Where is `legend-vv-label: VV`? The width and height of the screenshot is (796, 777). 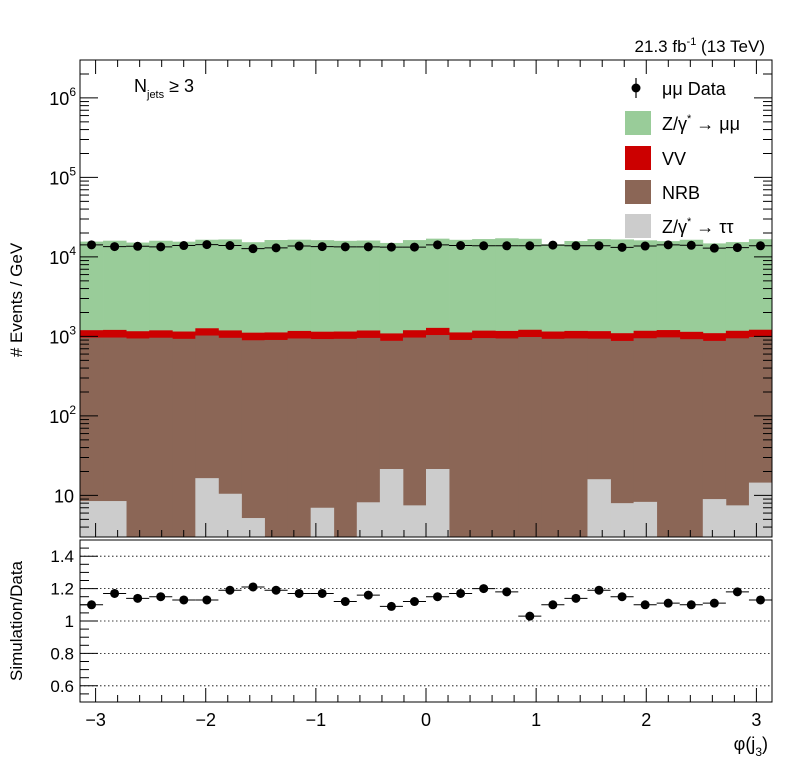 legend-vv-label: VV is located at coordinates (674, 159).